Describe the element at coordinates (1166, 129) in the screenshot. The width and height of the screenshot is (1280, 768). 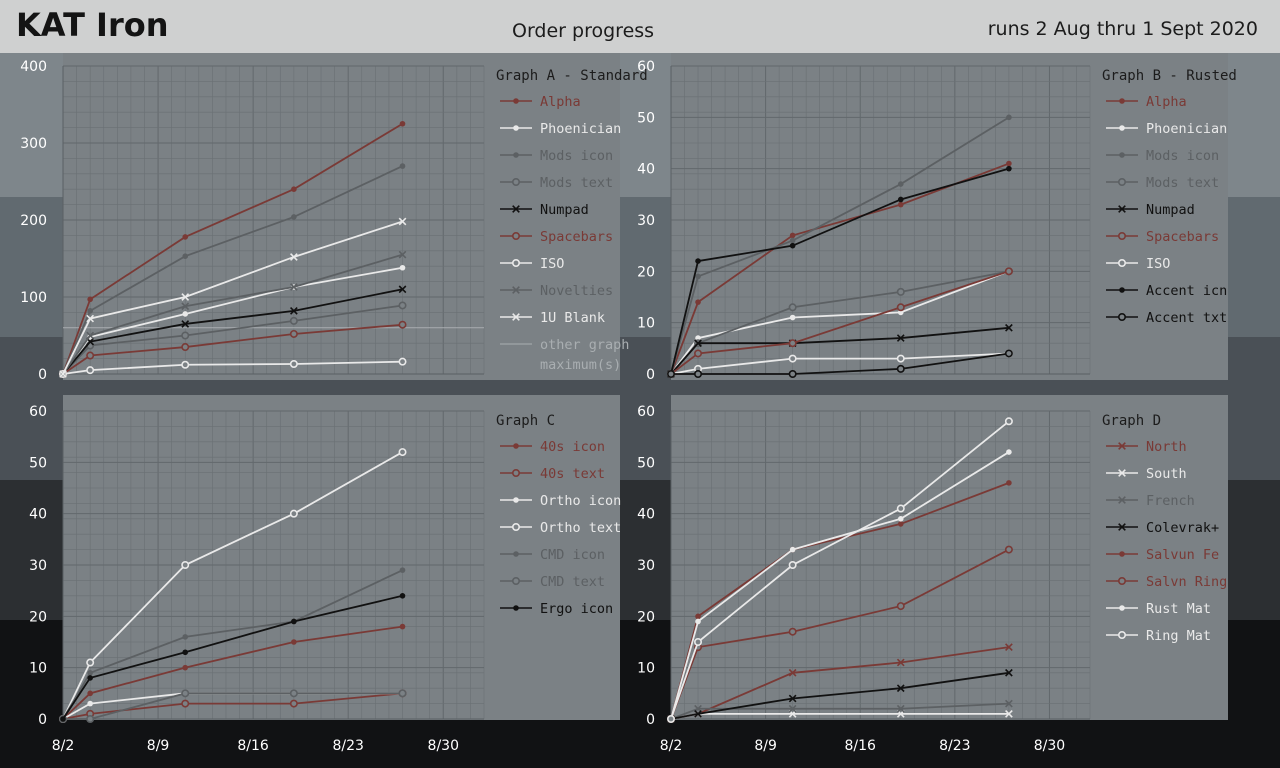
I see `legend-item: Phoenician` at that location.